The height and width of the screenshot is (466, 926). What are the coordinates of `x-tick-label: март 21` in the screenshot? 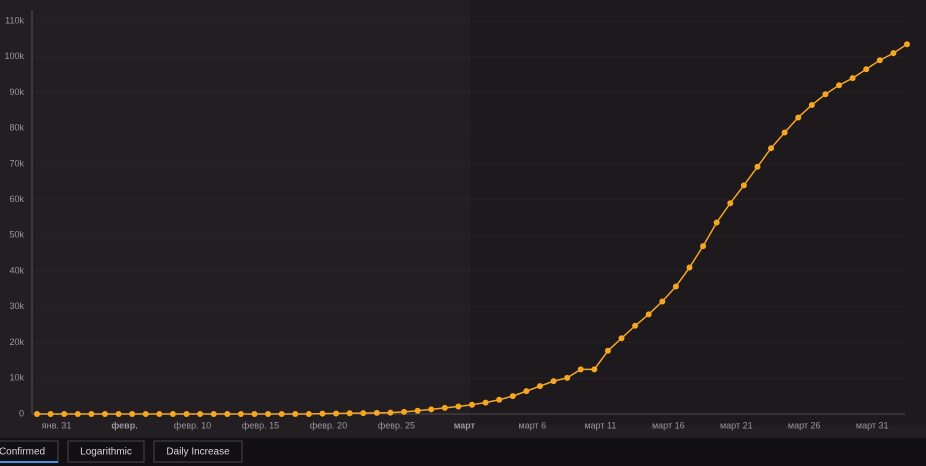 It's located at (736, 425).